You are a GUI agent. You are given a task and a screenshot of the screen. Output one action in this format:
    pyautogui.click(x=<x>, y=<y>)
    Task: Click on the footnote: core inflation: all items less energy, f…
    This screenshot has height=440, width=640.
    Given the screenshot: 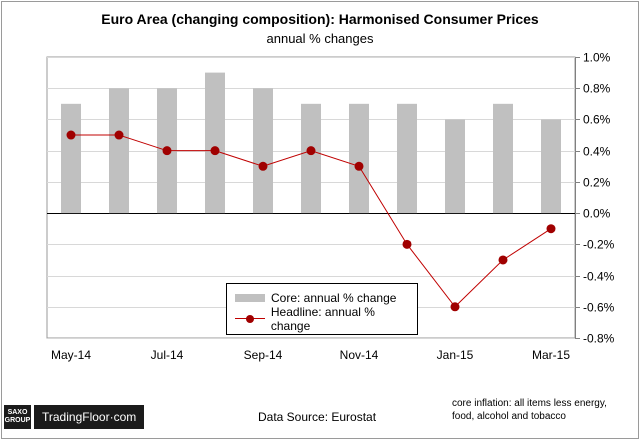 What is the action you would take?
    pyautogui.click(x=529, y=410)
    